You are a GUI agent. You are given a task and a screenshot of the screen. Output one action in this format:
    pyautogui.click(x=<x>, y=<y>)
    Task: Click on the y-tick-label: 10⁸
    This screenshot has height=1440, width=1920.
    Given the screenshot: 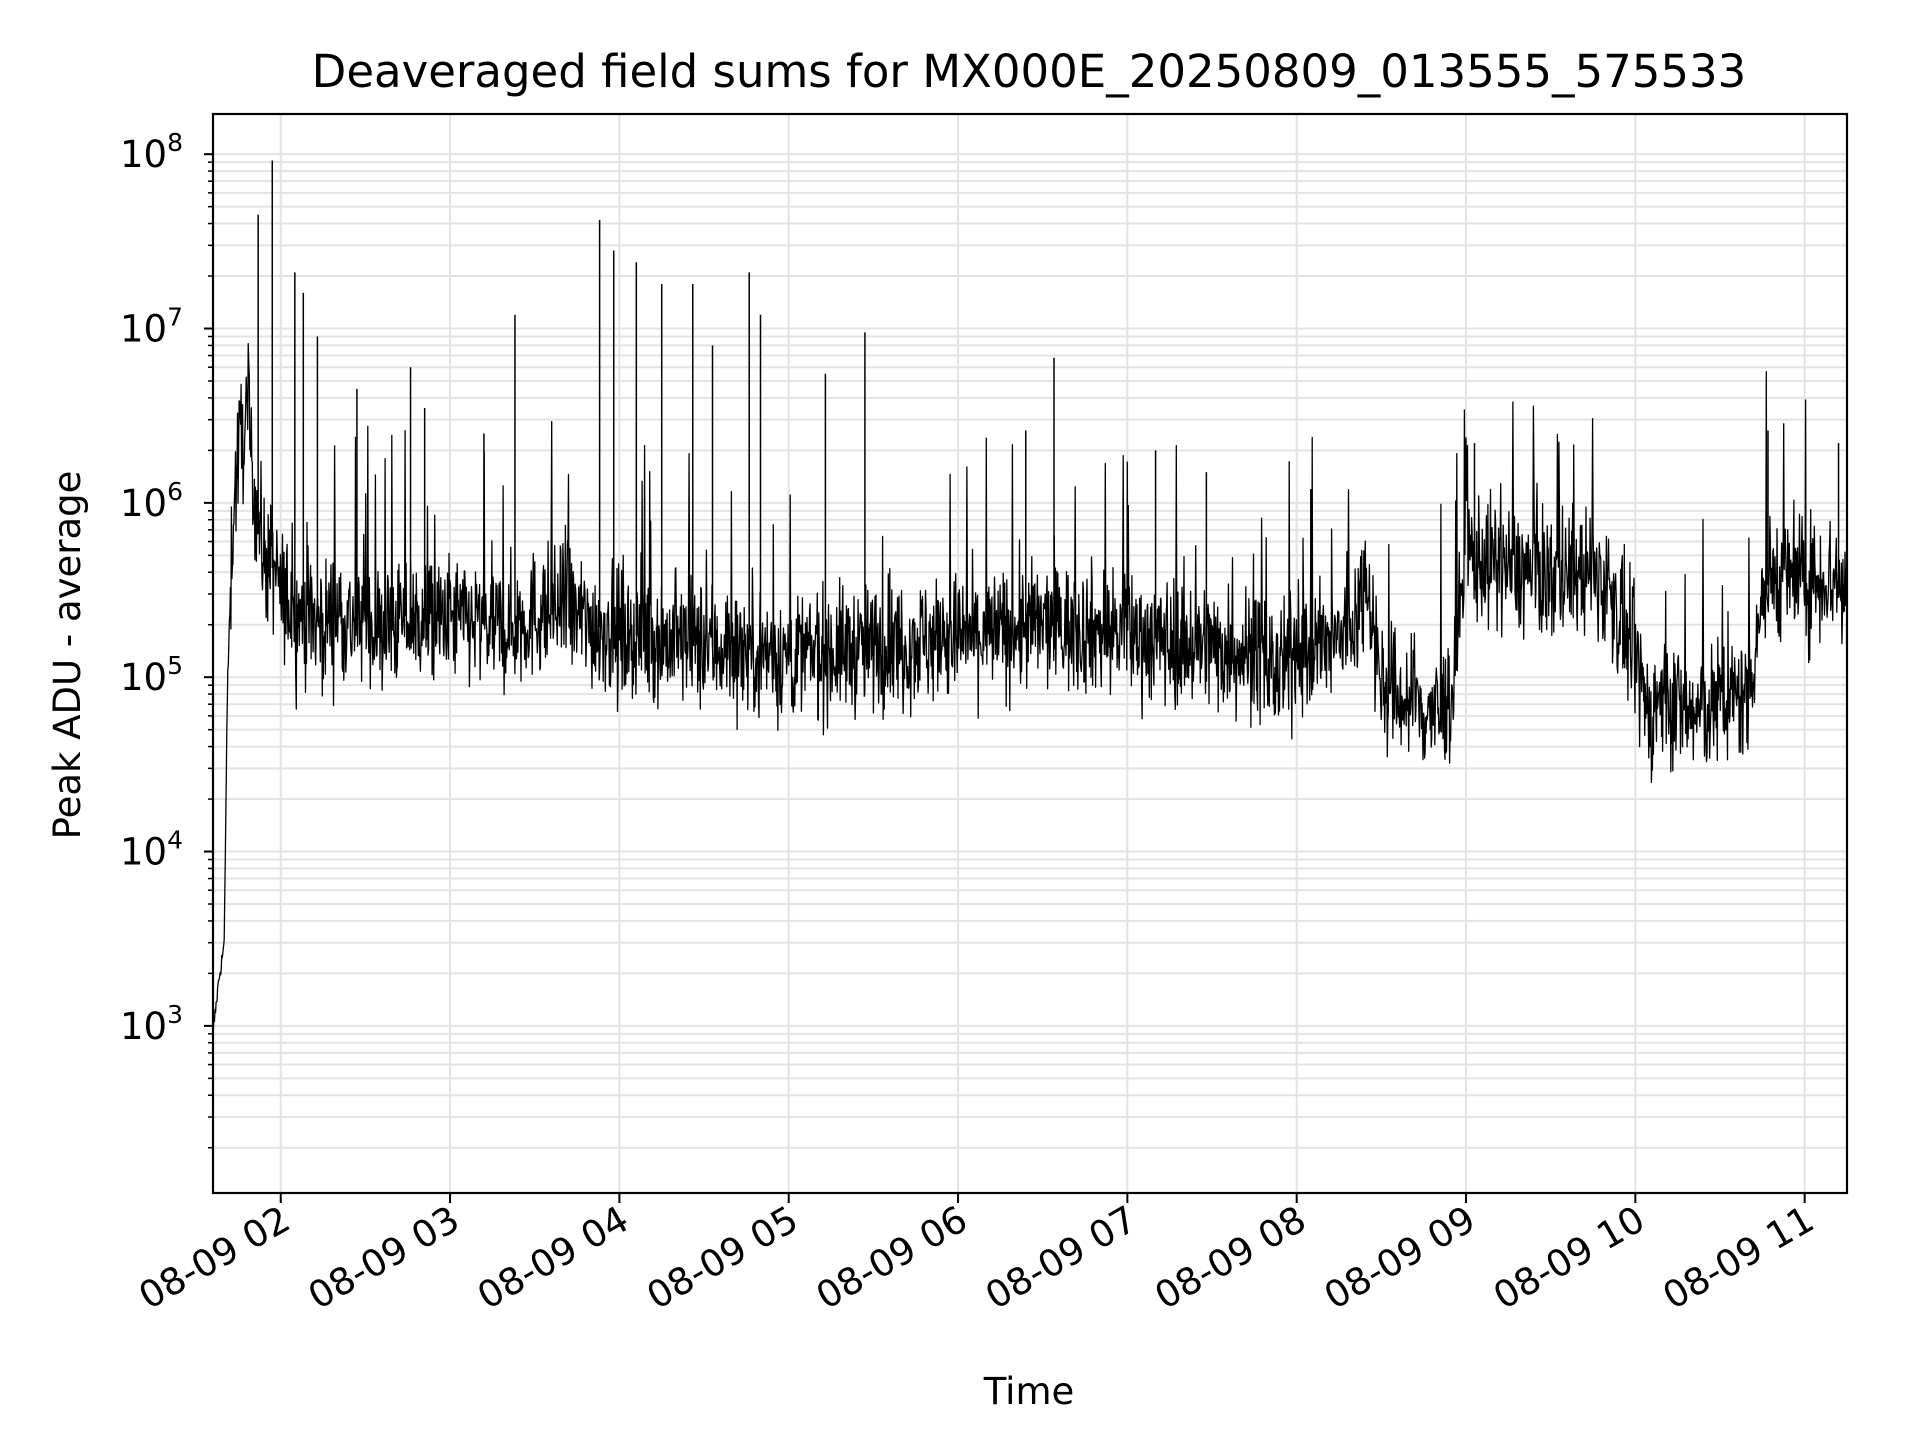 What is the action you would take?
    pyautogui.click(x=151, y=152)
    